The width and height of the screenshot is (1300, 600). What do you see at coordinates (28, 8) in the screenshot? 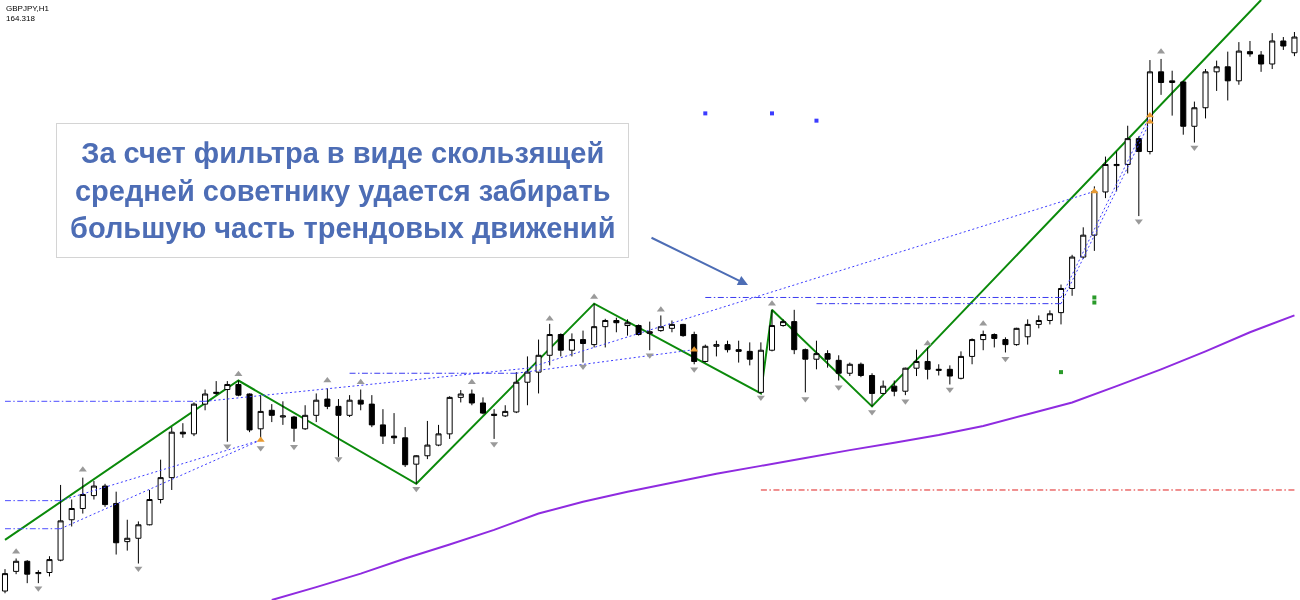
I see `chart-title: GBPJPY,H1` at bounding box center [28, 8].